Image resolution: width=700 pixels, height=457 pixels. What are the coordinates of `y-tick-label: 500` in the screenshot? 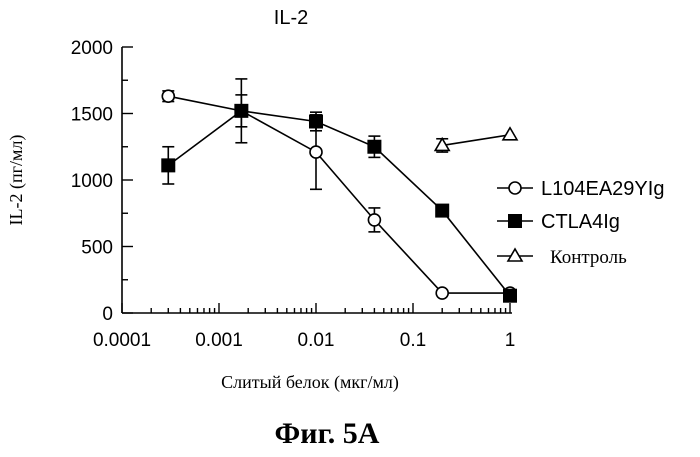 It's located at (97, 248).